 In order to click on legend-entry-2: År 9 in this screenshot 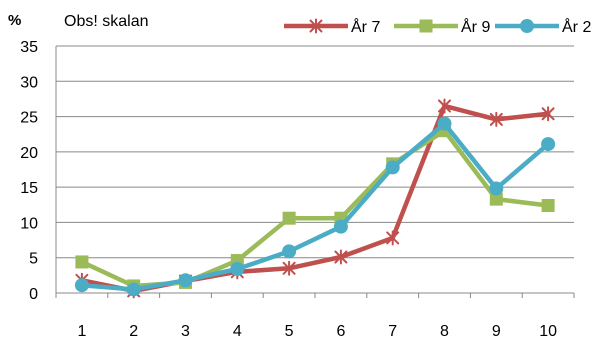, I will do `click(442, 26)`.